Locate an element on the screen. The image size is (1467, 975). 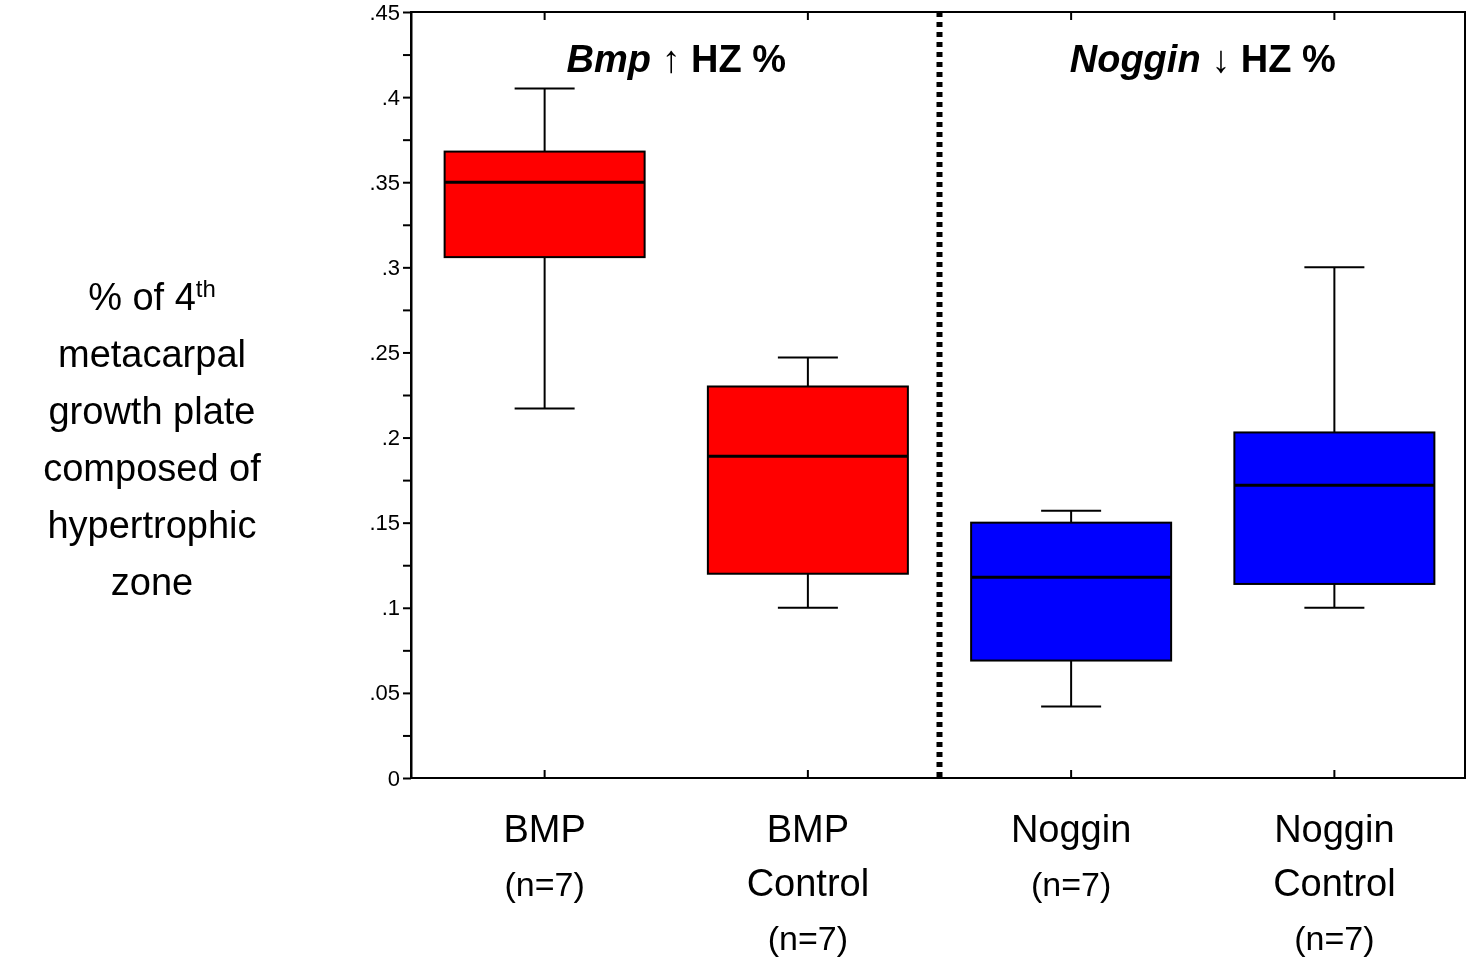
y-tick-label: .1 is located at coordinates (390, 608).